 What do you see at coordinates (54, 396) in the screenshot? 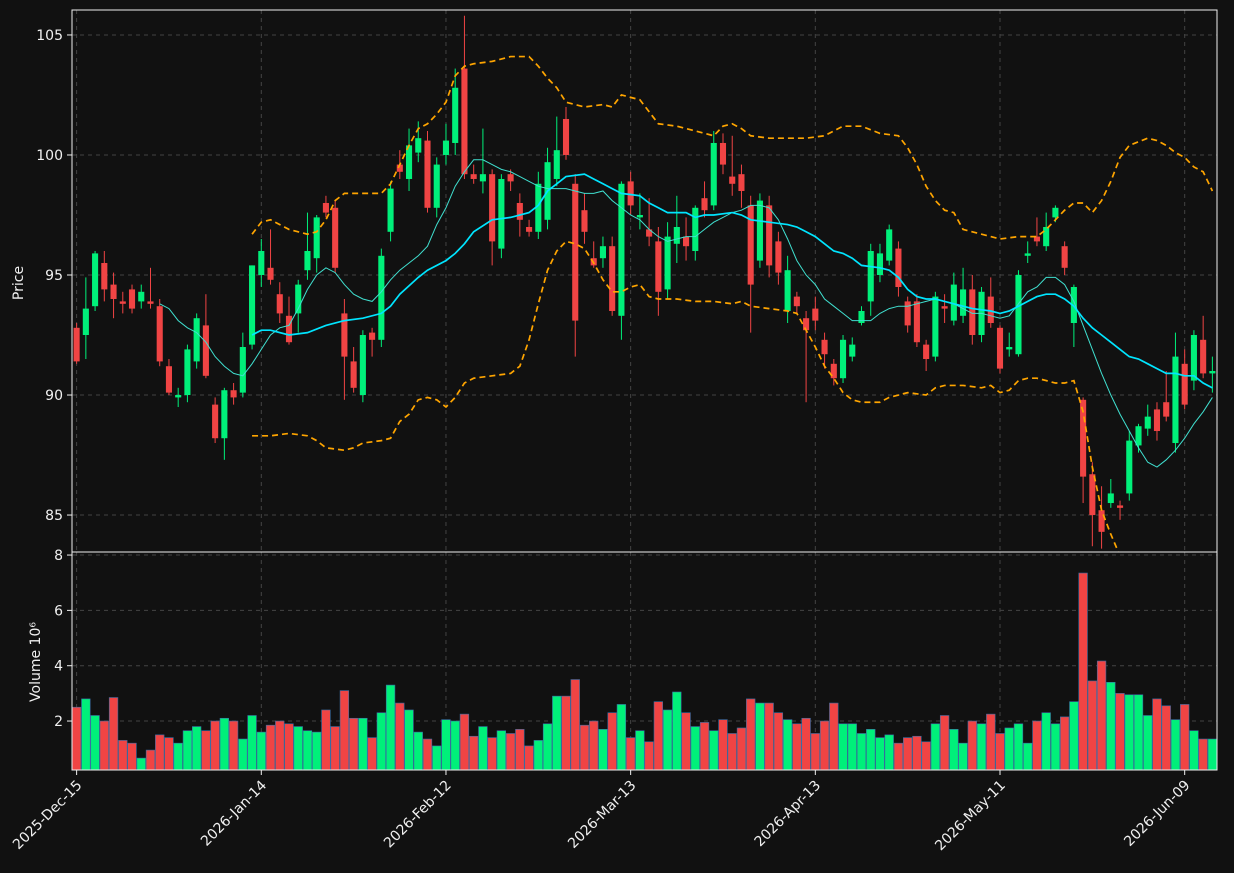
I see `y-tick-label: 90` at bounding box center [54, 396].